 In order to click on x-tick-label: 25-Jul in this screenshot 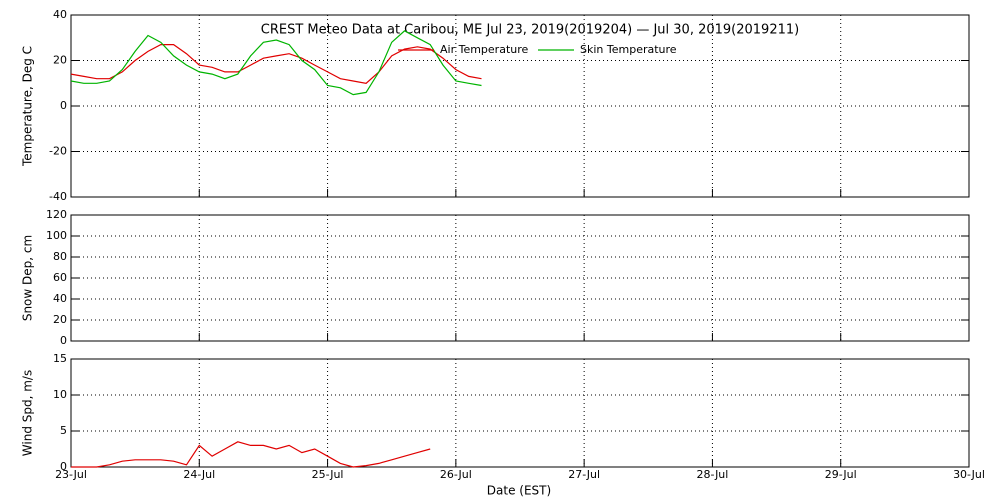, I will do `click(328, 474)`.